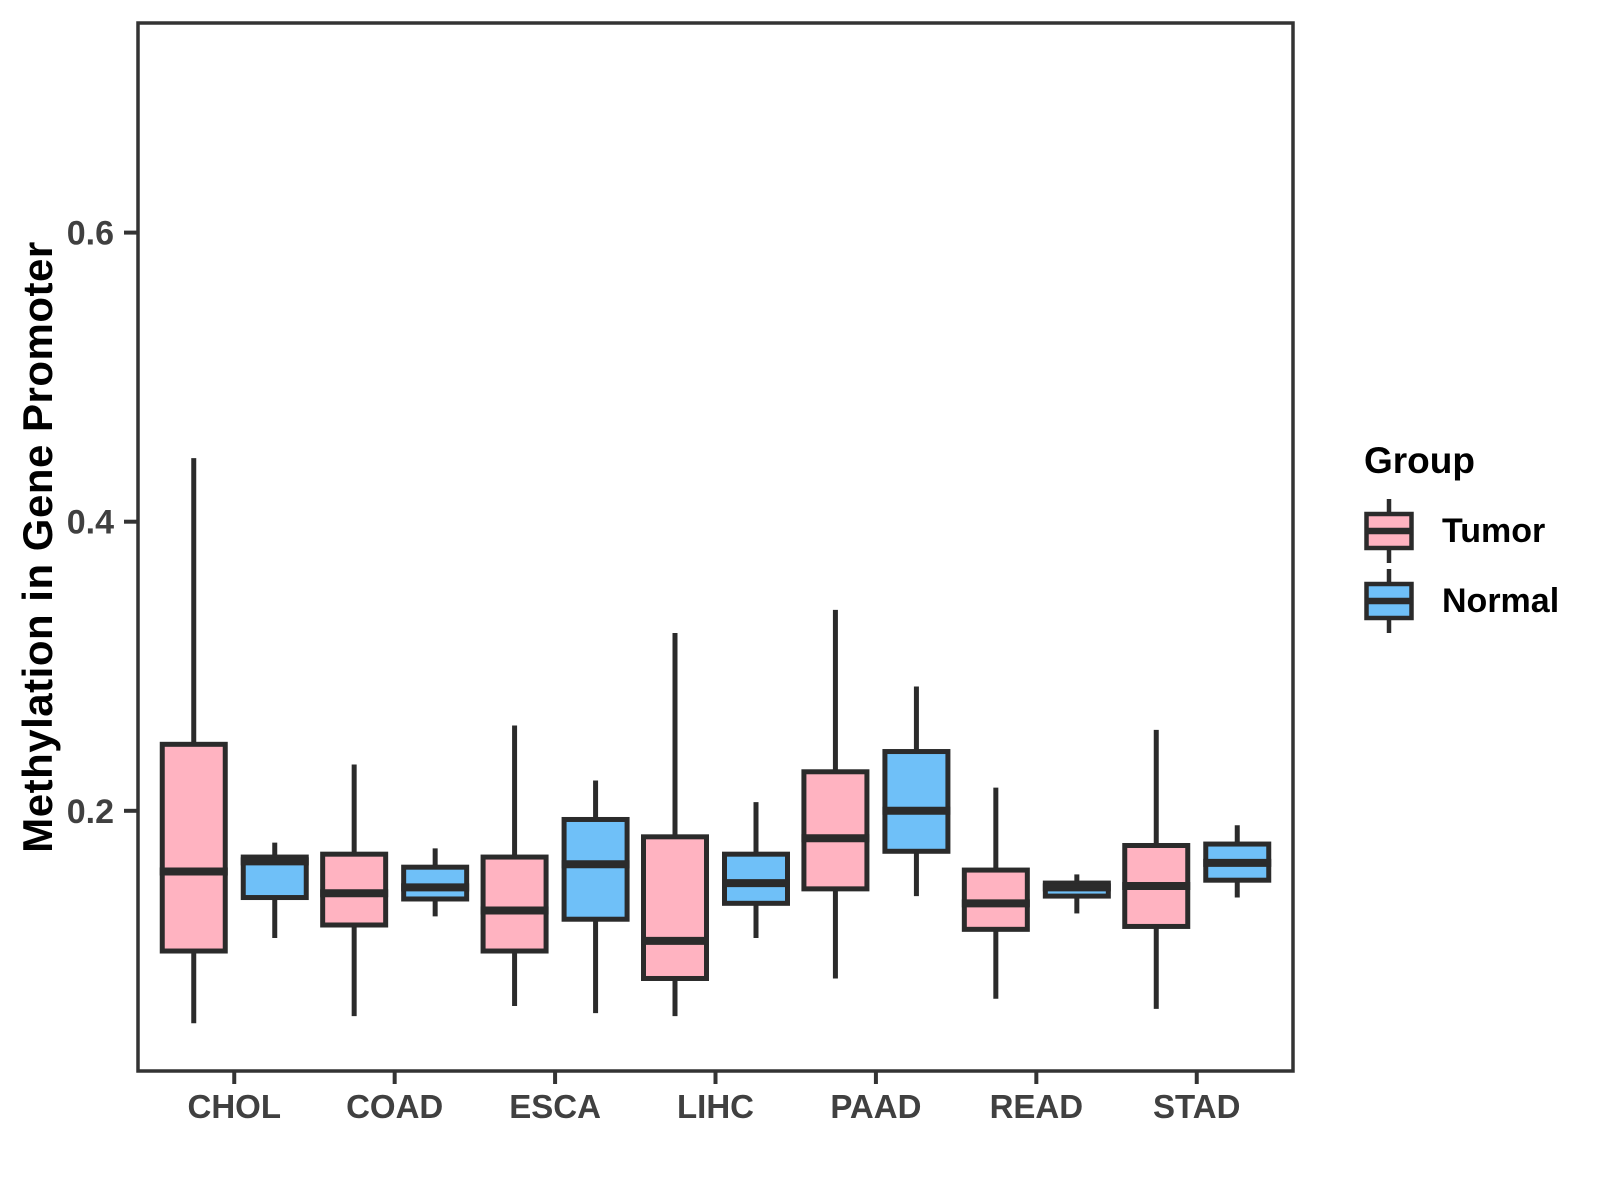 Image resolution: width=1600 pixels, height=1200 pixels. What do you see at coordinates (835, 830) in the screenshot?
I see `box-PAAD-Tumor` at bounding box center [835, 830].